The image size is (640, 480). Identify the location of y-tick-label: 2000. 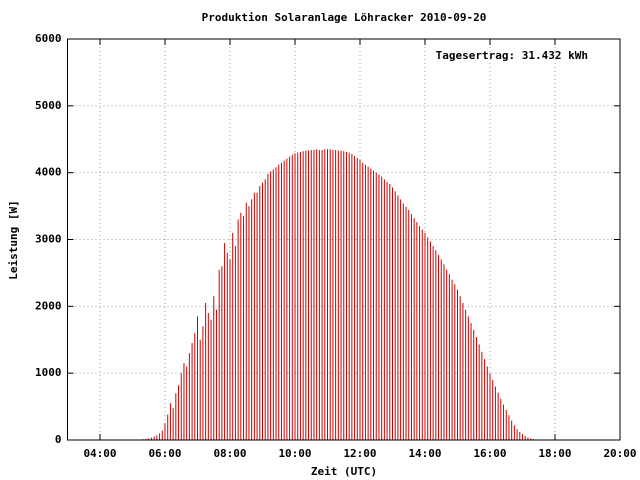
(48, 305).